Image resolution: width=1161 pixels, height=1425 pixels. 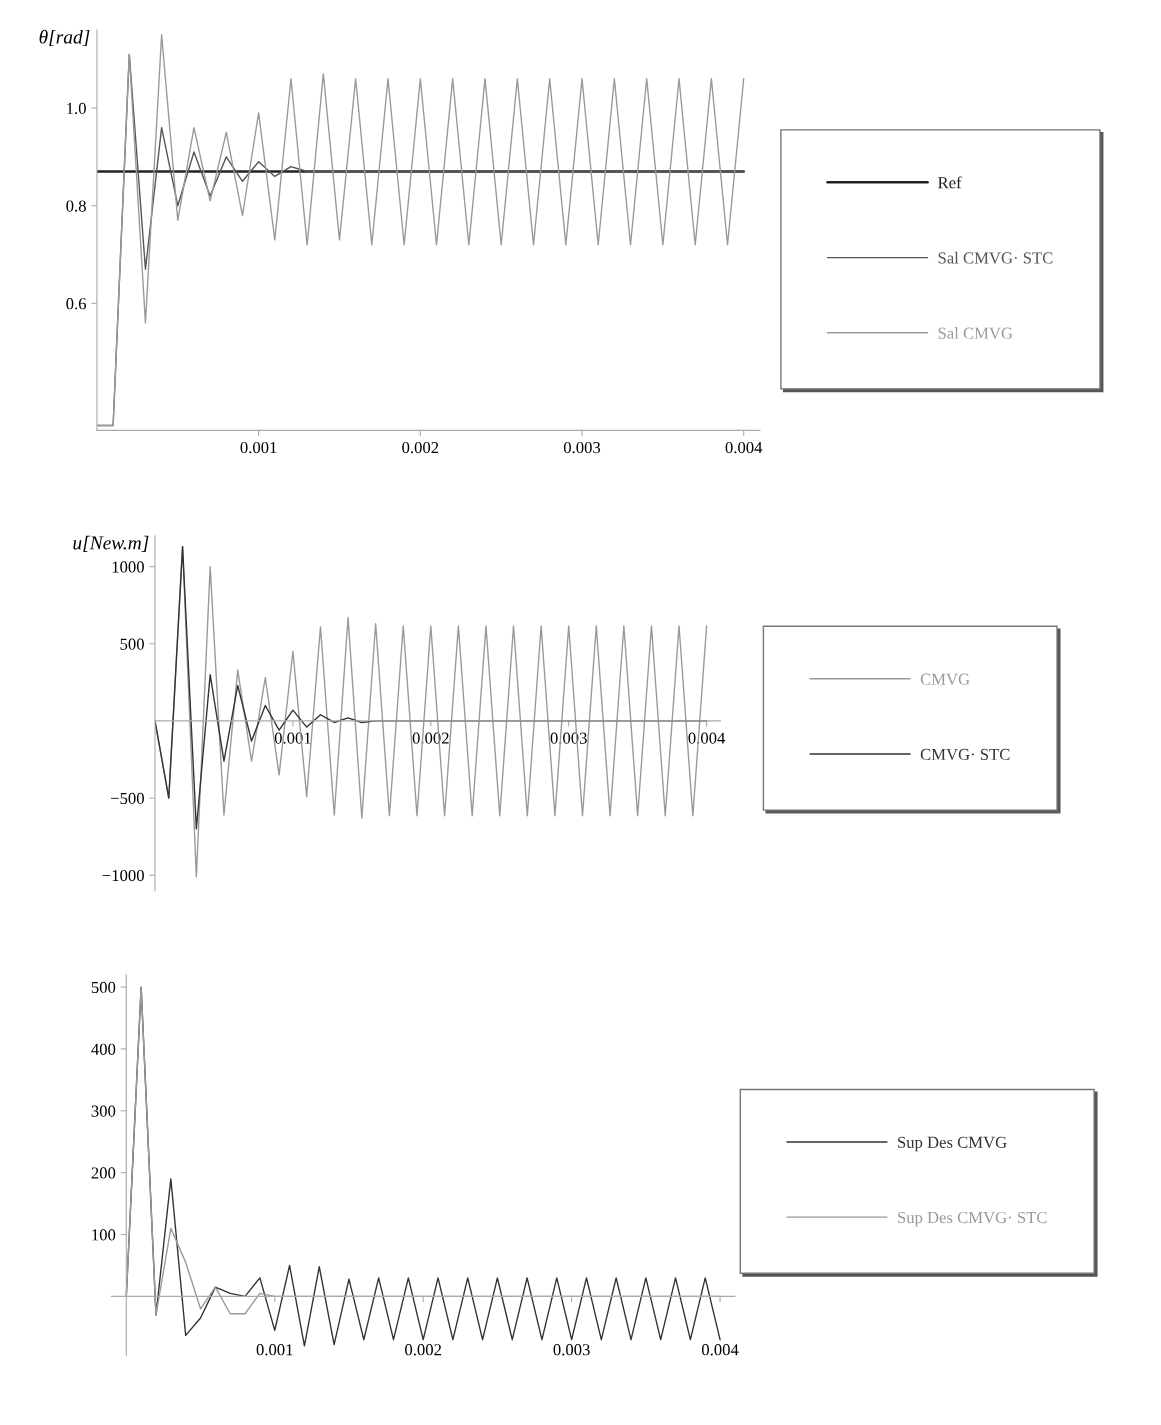 I want to click on y-tick-label: 200, so click(x=103, y=1173).